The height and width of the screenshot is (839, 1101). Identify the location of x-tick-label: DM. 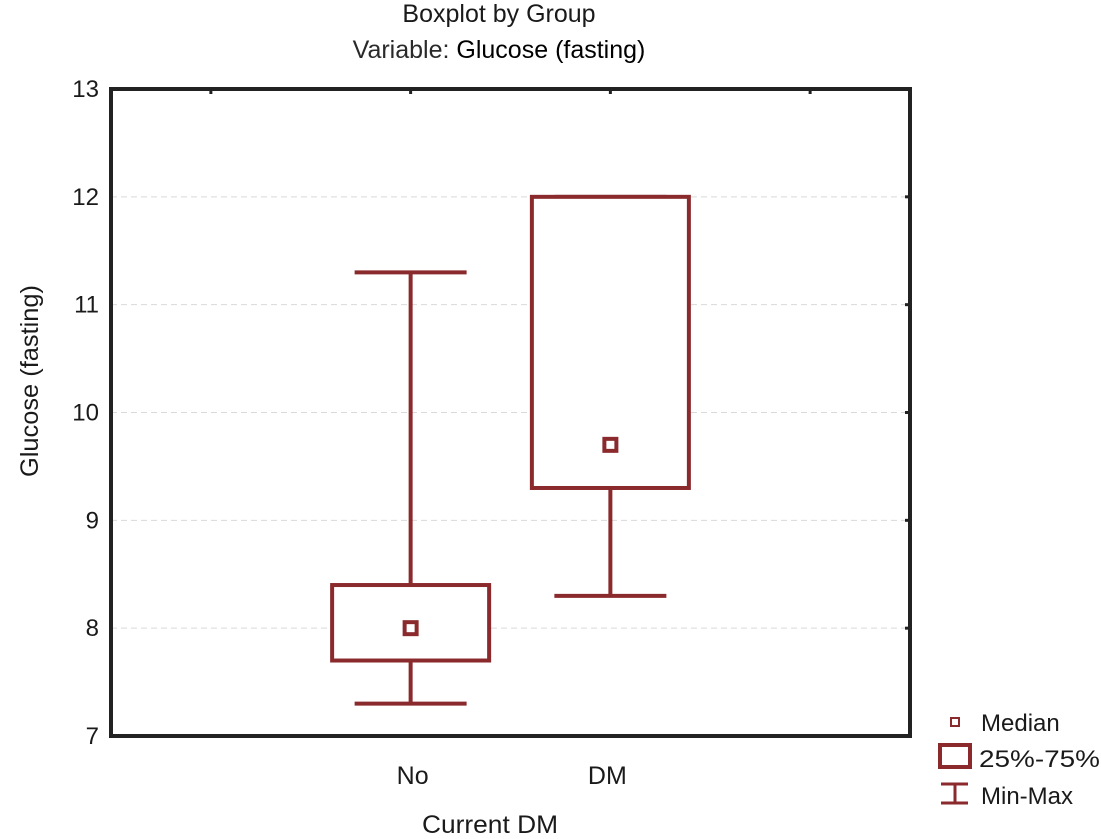
(607, 776).